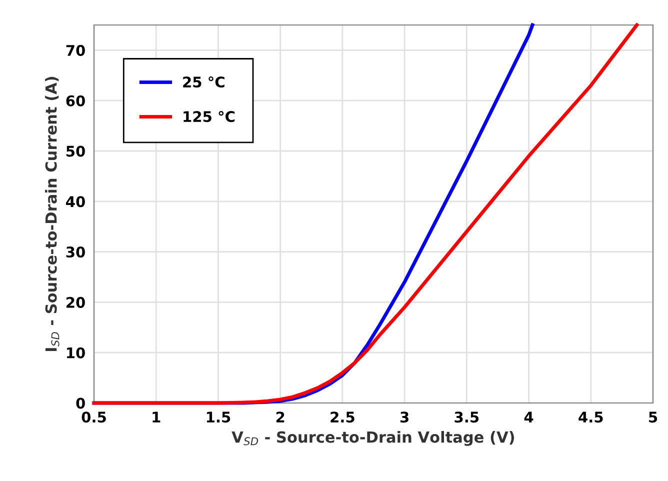 Image resolution: width=668 pixels, height=481 pixels. What do you see at coordinates (280, 417) in the screenshot?
I see `x-tick-label: 2` at bounding box center [280, 417].